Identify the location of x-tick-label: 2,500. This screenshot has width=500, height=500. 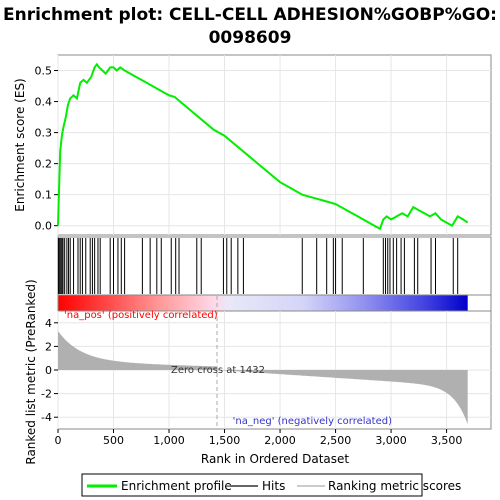
(336, 440).